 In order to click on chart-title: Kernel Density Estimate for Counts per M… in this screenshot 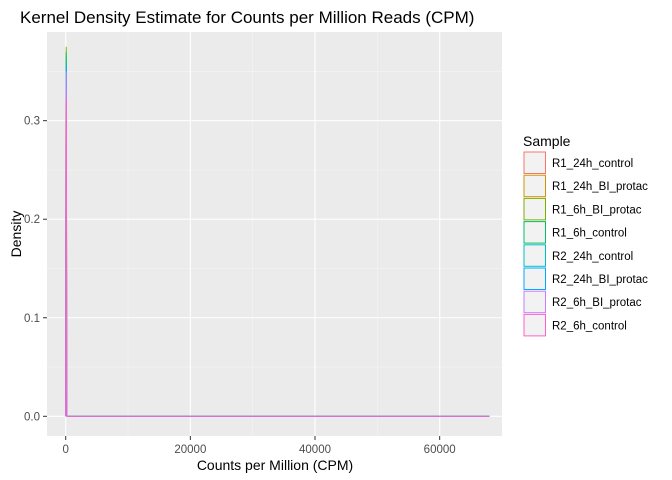, I will do `click(247, 17)`.